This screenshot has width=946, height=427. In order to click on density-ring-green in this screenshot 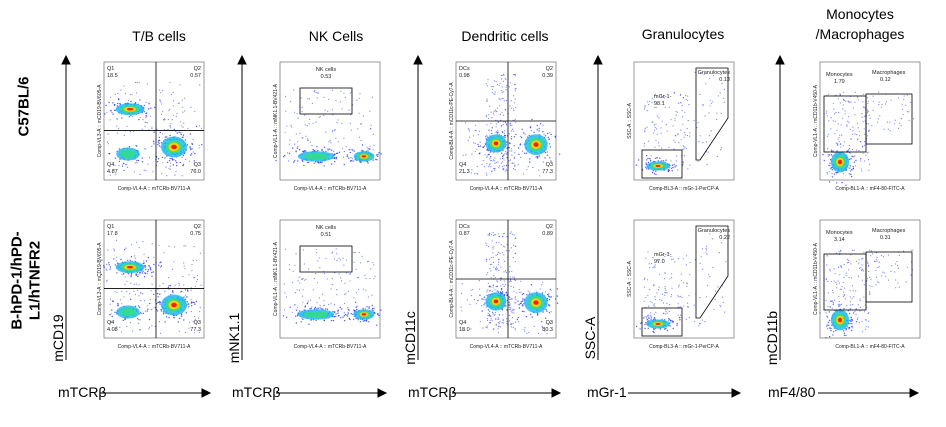, I will do `click(128, 312)`.